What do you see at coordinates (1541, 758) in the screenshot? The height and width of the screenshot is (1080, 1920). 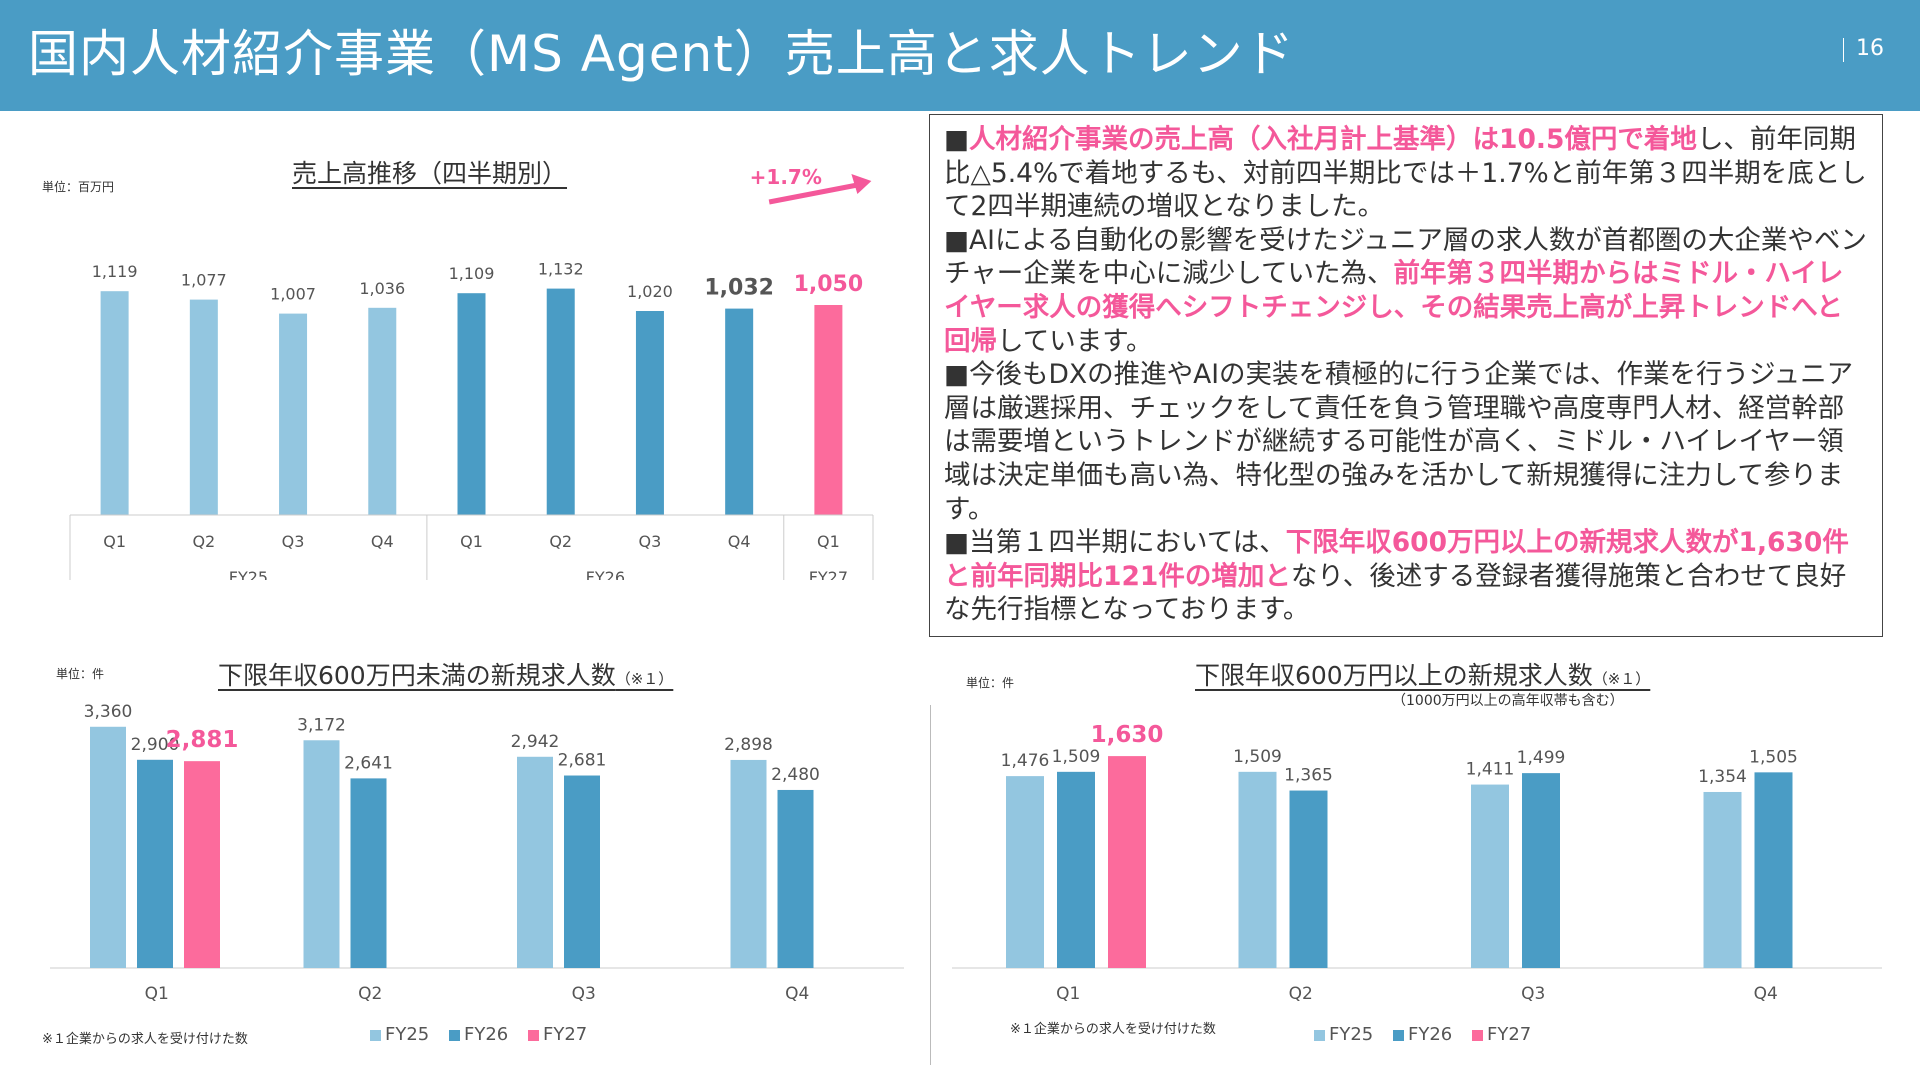 I see `data-label: 1,499` at bounding box center [1541, 758].